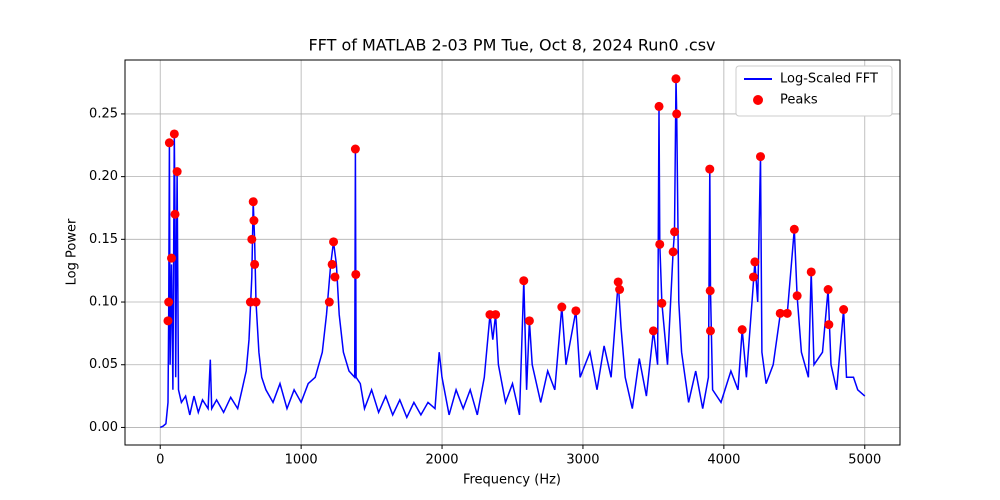 This screenshot has height=500, width=1000. Describe the element at coordinates (103, 176) in the screenshot. I see `y-tick-label: 0.20` at that location.